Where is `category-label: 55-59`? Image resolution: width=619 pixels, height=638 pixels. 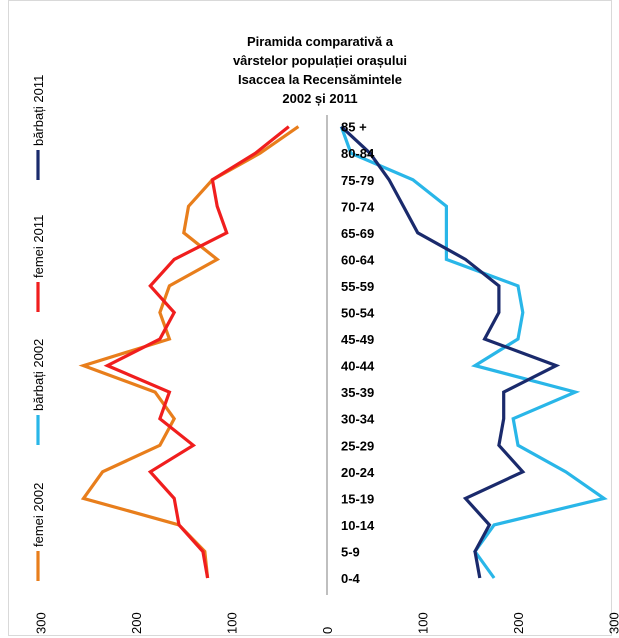 category-label: 55-59 is located at coordinates (357, 286).